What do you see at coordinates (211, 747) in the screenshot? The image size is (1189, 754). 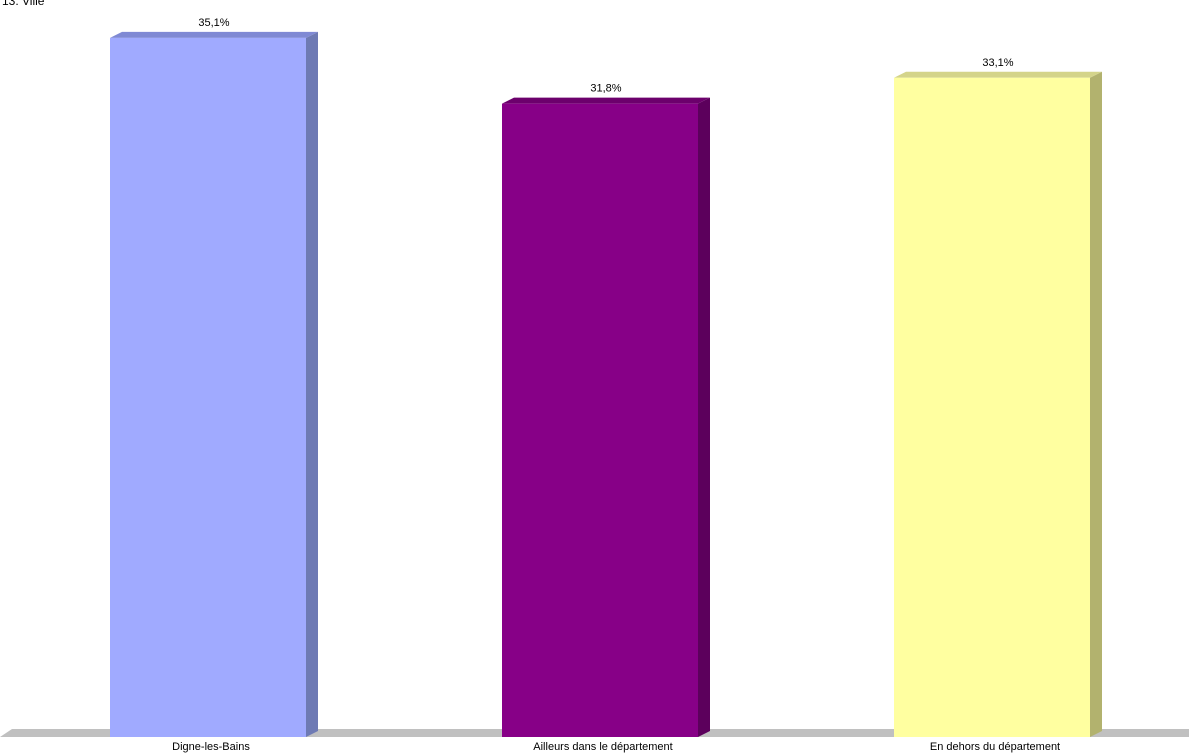 I see `x-tick-label: Digne-les-Bains` at bounding box center [211, 747].